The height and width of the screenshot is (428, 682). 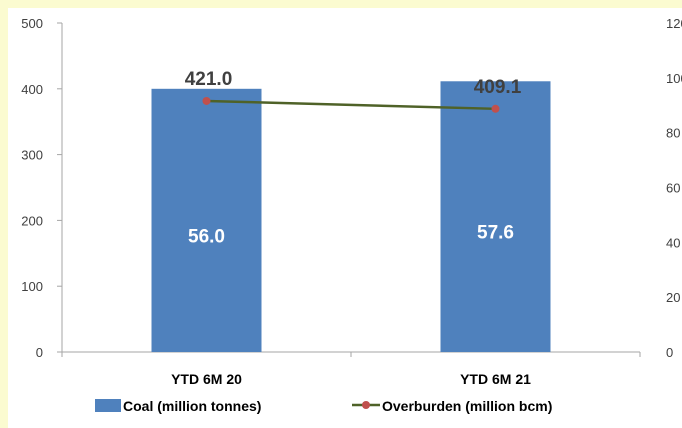 I want to click on y-right-tick-label: 20, so click(x=673, y=297).